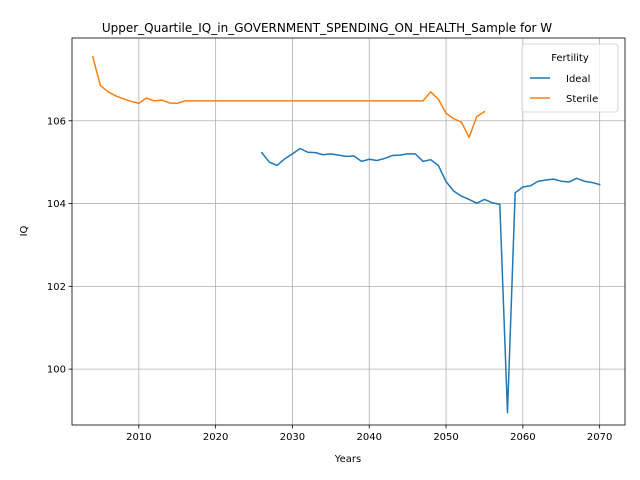 Image resolution: width=640 pixels, height=480 pixels. What do you see at coordinates (582, 99) in the screenshot?
I see `legend-label-sterile: Sterile` at bounding box center [582, 99].